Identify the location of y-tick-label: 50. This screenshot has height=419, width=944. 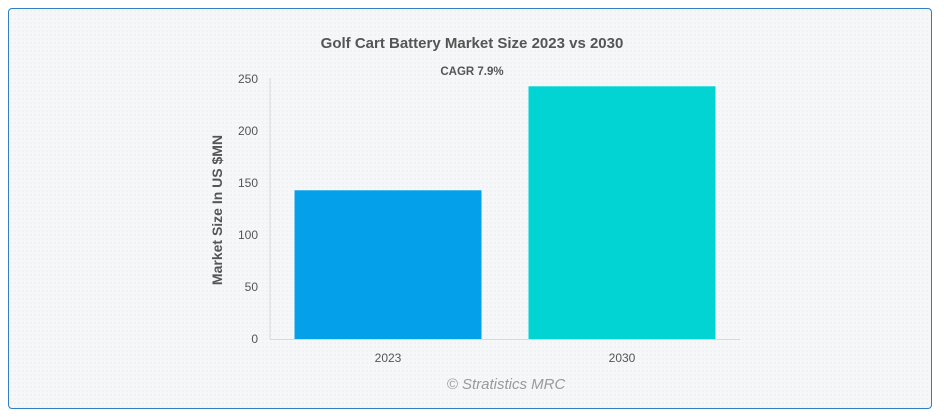
(252, 287).